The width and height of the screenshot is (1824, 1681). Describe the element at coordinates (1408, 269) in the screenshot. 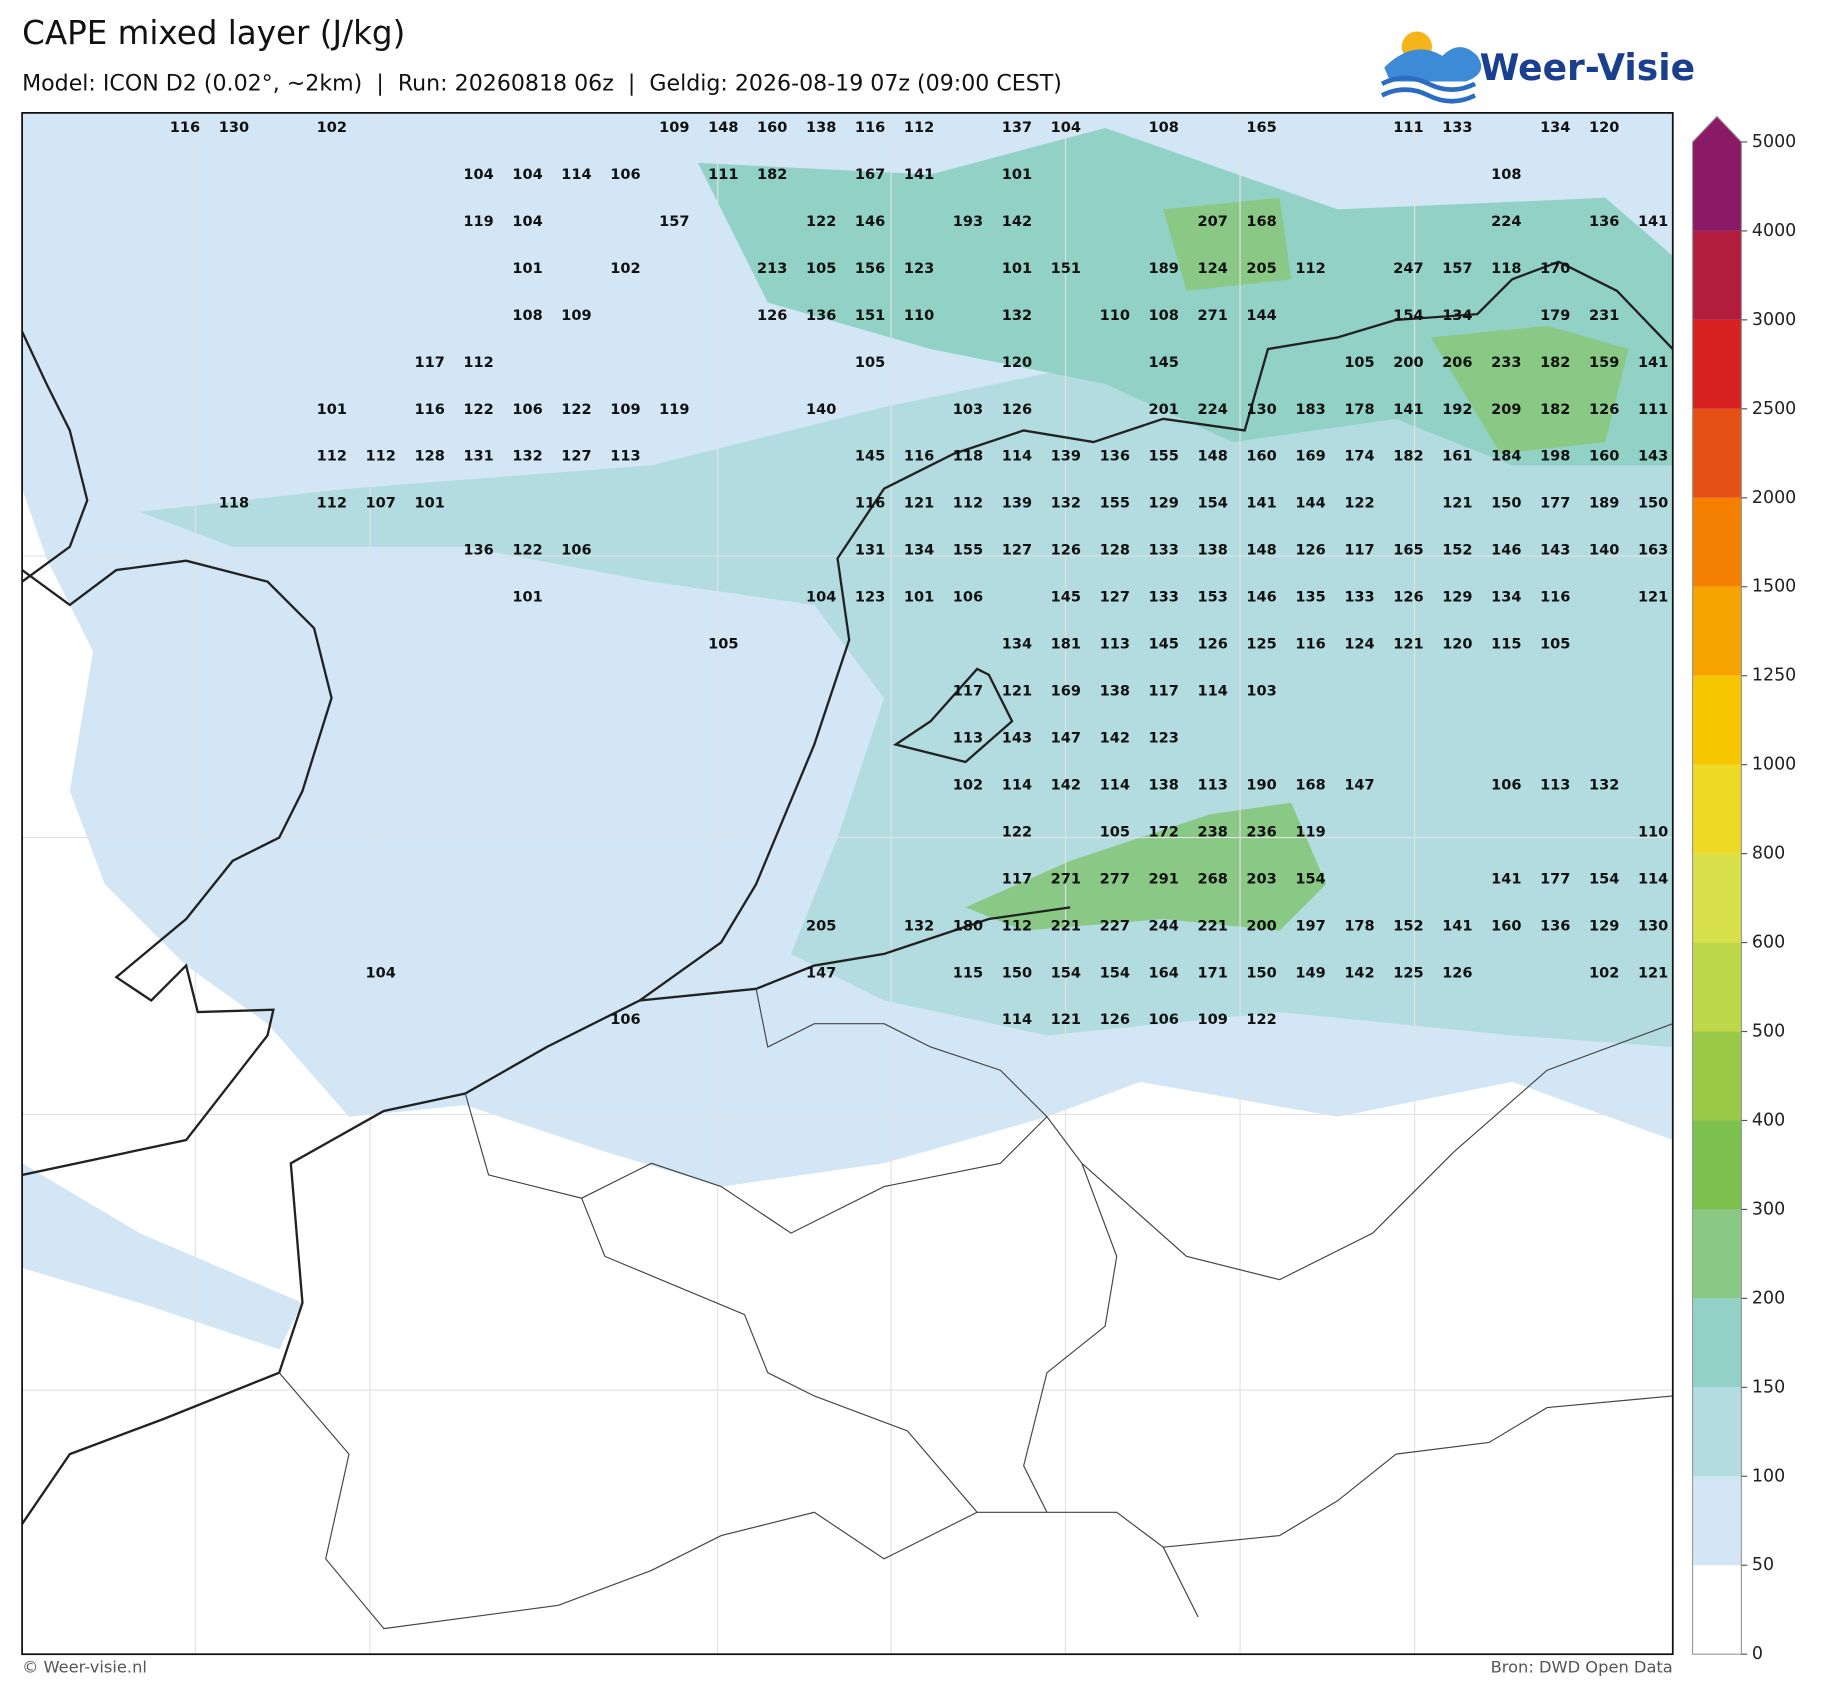

I see `cape-value: 247` at that location.